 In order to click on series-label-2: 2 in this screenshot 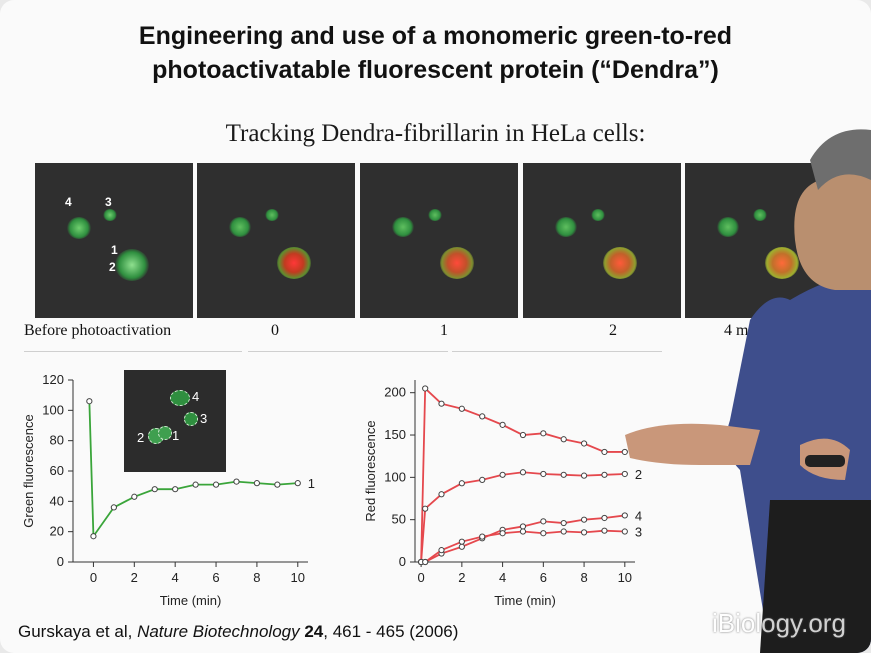, I will do `click(638, 474)`.